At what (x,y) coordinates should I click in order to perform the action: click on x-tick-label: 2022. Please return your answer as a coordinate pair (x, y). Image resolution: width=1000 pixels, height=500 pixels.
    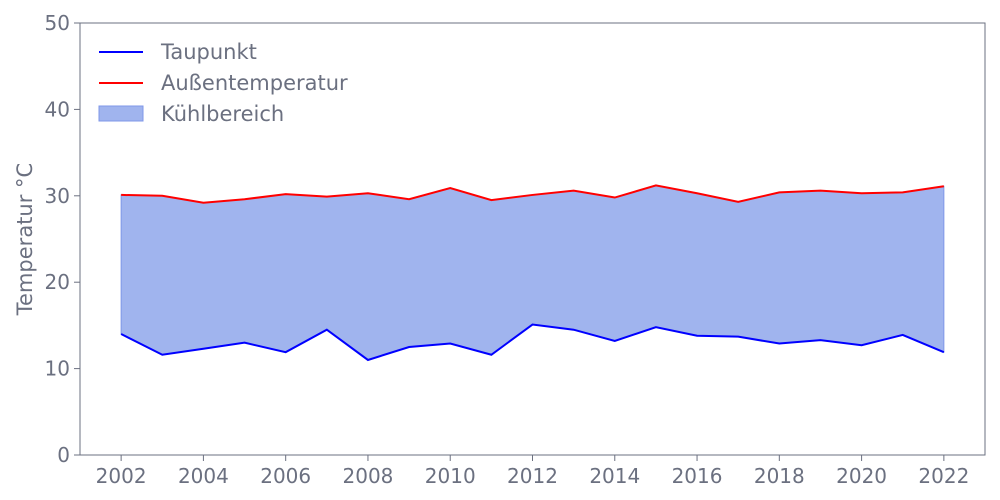
    Looking at the image, I should click on (943, 476).